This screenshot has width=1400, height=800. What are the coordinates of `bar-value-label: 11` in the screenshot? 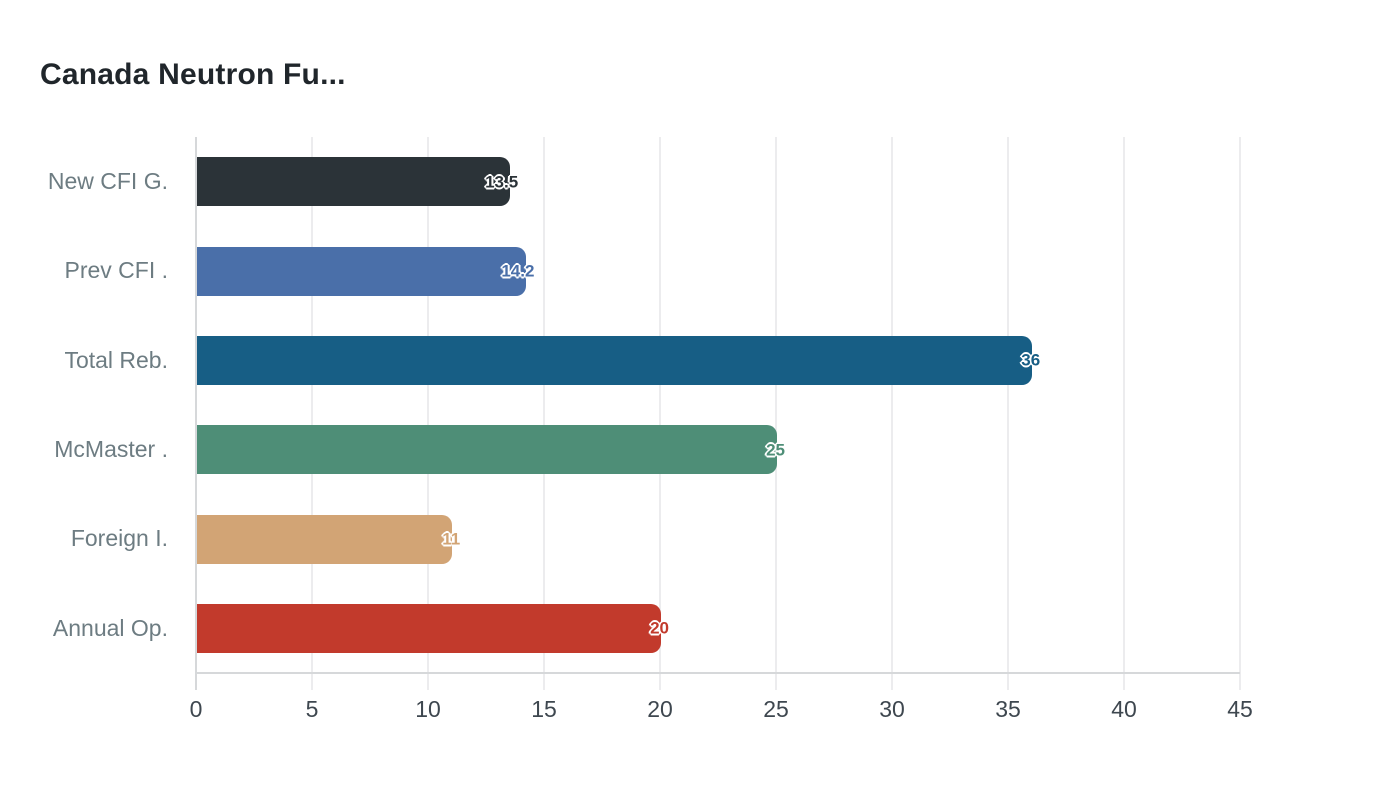 It's located at (451, 539).